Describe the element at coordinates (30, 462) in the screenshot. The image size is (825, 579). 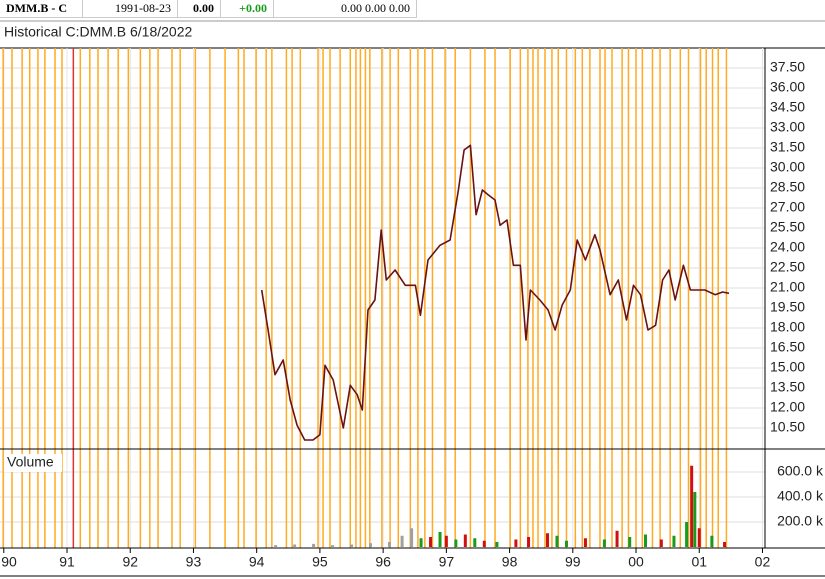
I see `volume-label: Volume` at that location.